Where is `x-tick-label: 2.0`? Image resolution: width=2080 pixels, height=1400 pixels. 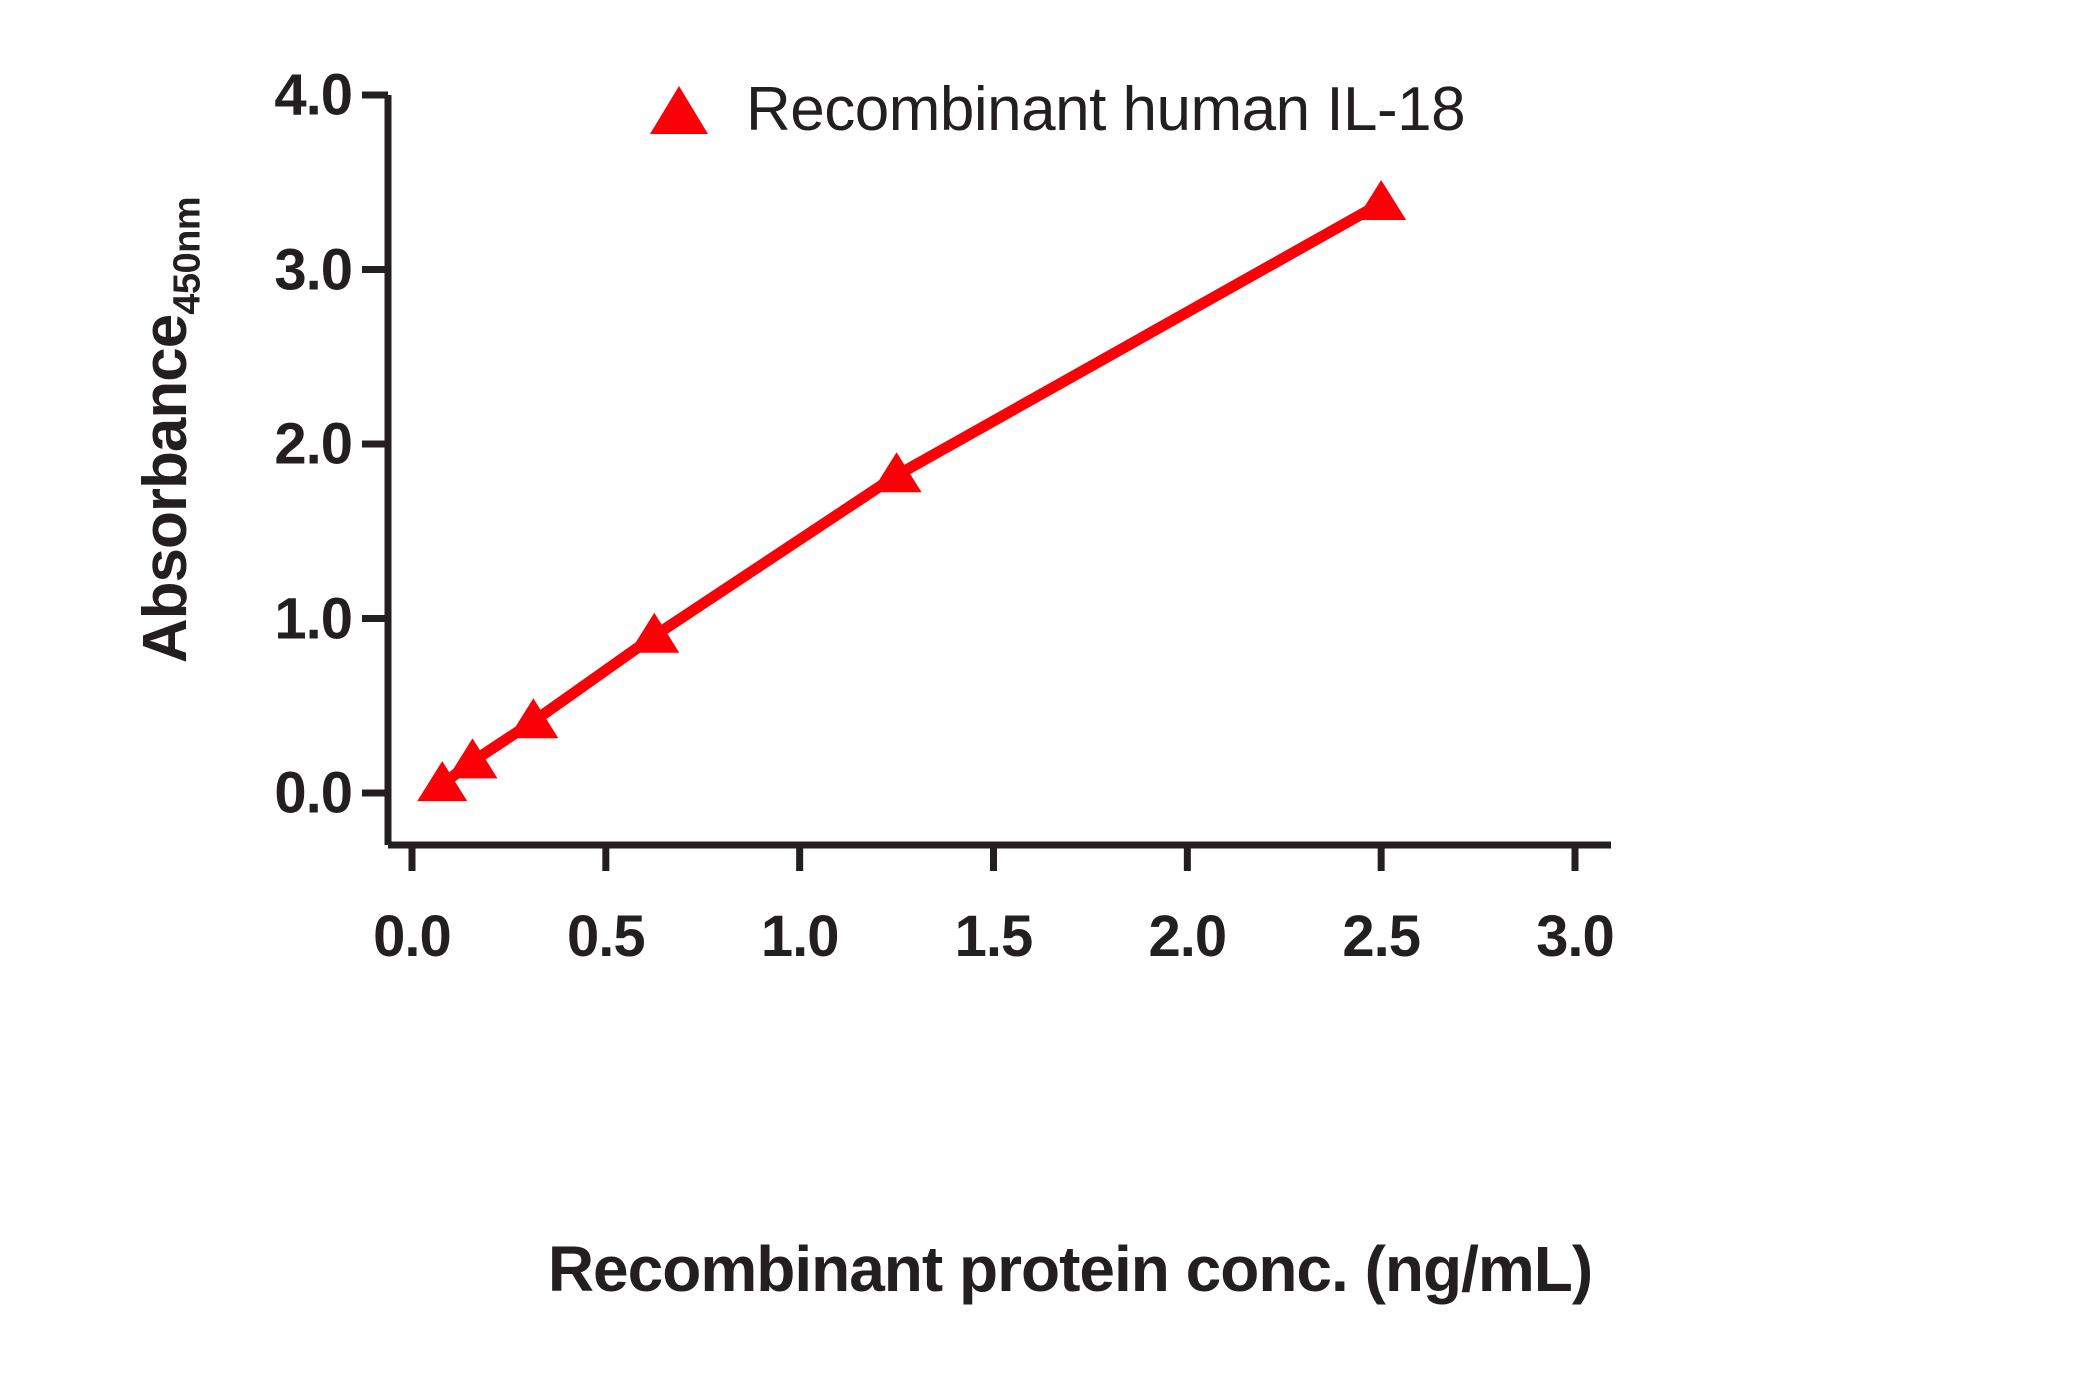
x-tick-label: 2.0 is located at coordinates (1188, 936).